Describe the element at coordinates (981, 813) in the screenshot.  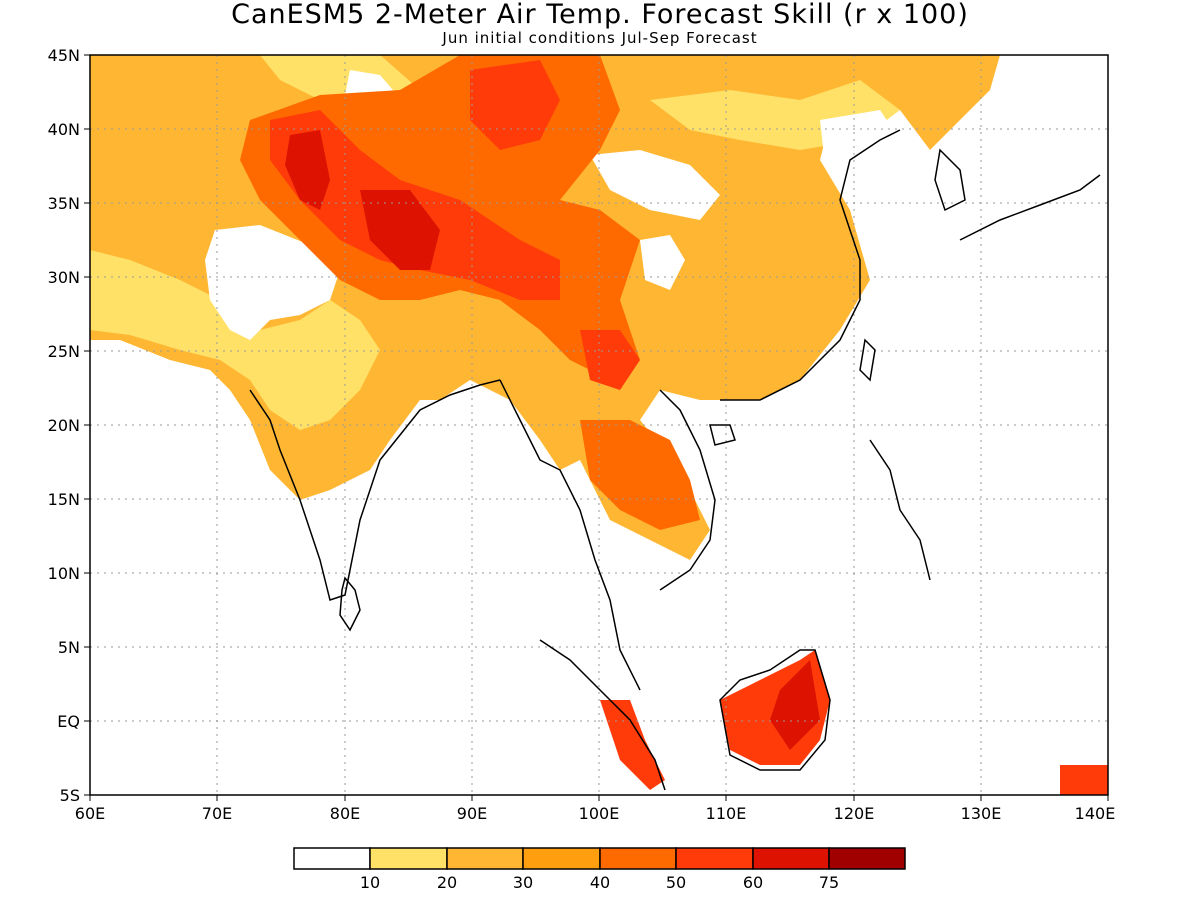
I see `lon-label: 130E` at that location.